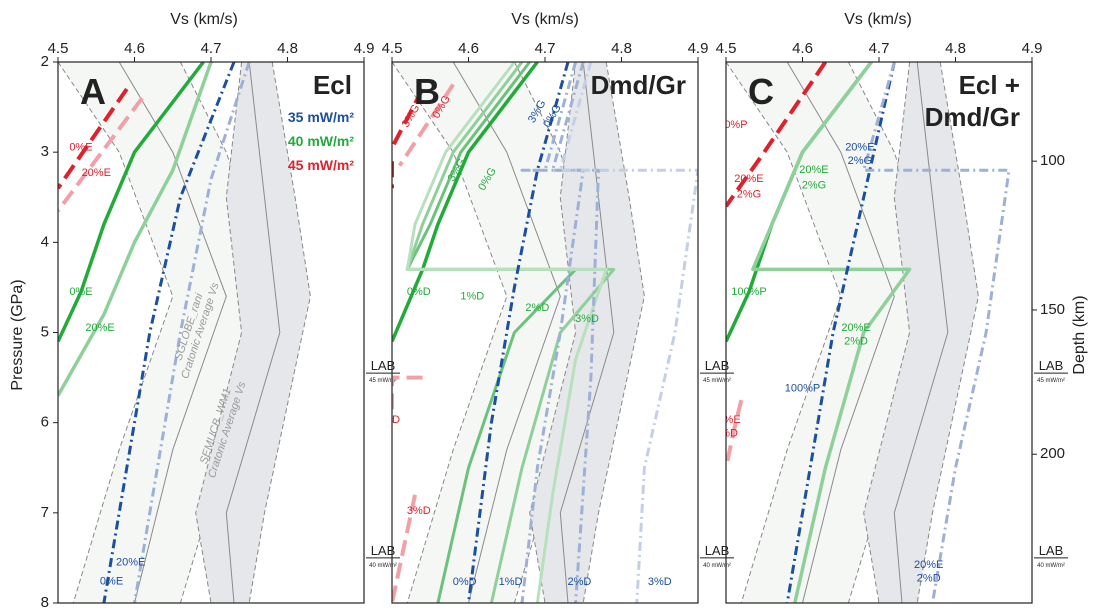 Image resolution: width=1097 pixels, height=611 pixels. Describe the element at coordinates (93, 91) in the screenshot. I see `panel-letter: A` at that location.